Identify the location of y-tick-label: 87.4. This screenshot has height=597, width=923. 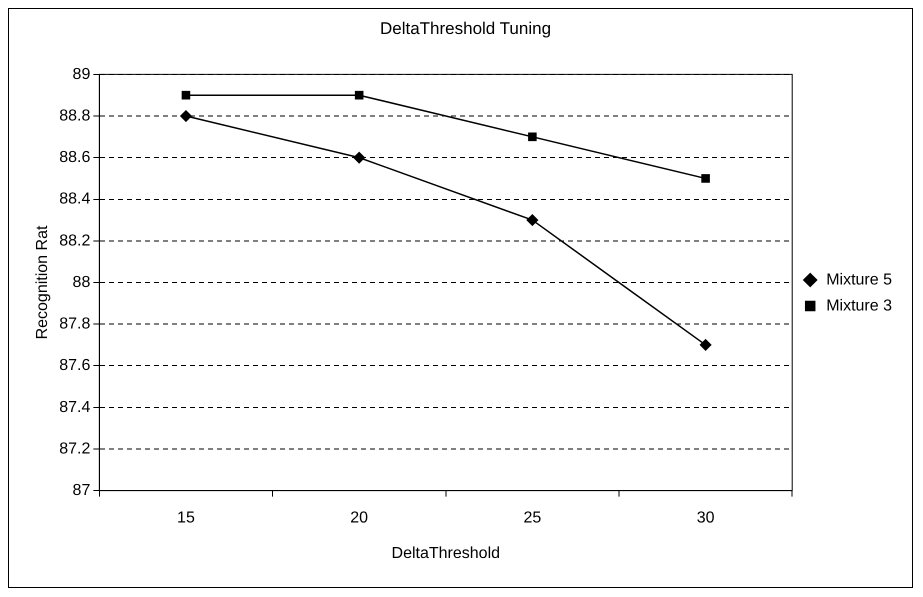
(74, 407).